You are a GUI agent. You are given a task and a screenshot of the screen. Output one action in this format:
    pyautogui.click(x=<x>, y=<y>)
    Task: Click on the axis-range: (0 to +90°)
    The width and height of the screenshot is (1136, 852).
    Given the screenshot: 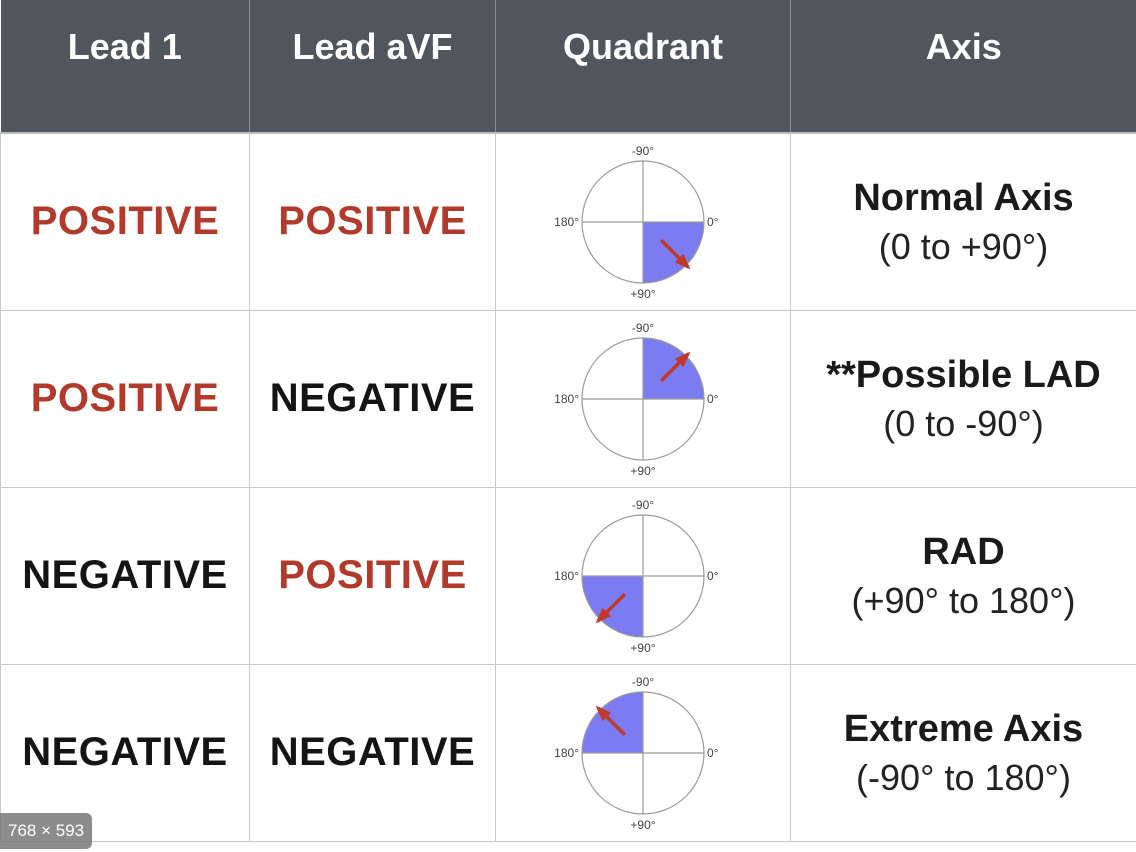 What is the action you would take?
    pyautogui.click(x=963, y=246)
    